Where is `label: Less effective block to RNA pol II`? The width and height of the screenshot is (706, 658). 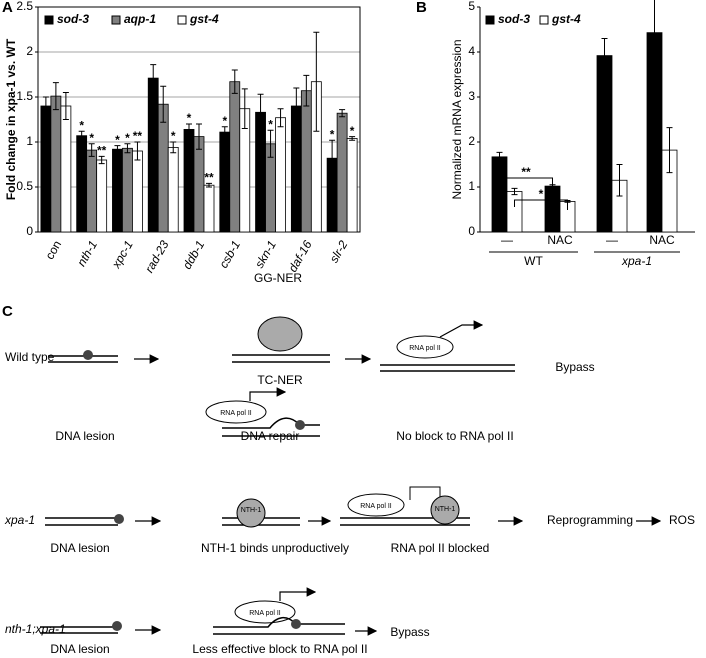 label: Less effective block to RNA pol II is located at coordinates (279, 649).